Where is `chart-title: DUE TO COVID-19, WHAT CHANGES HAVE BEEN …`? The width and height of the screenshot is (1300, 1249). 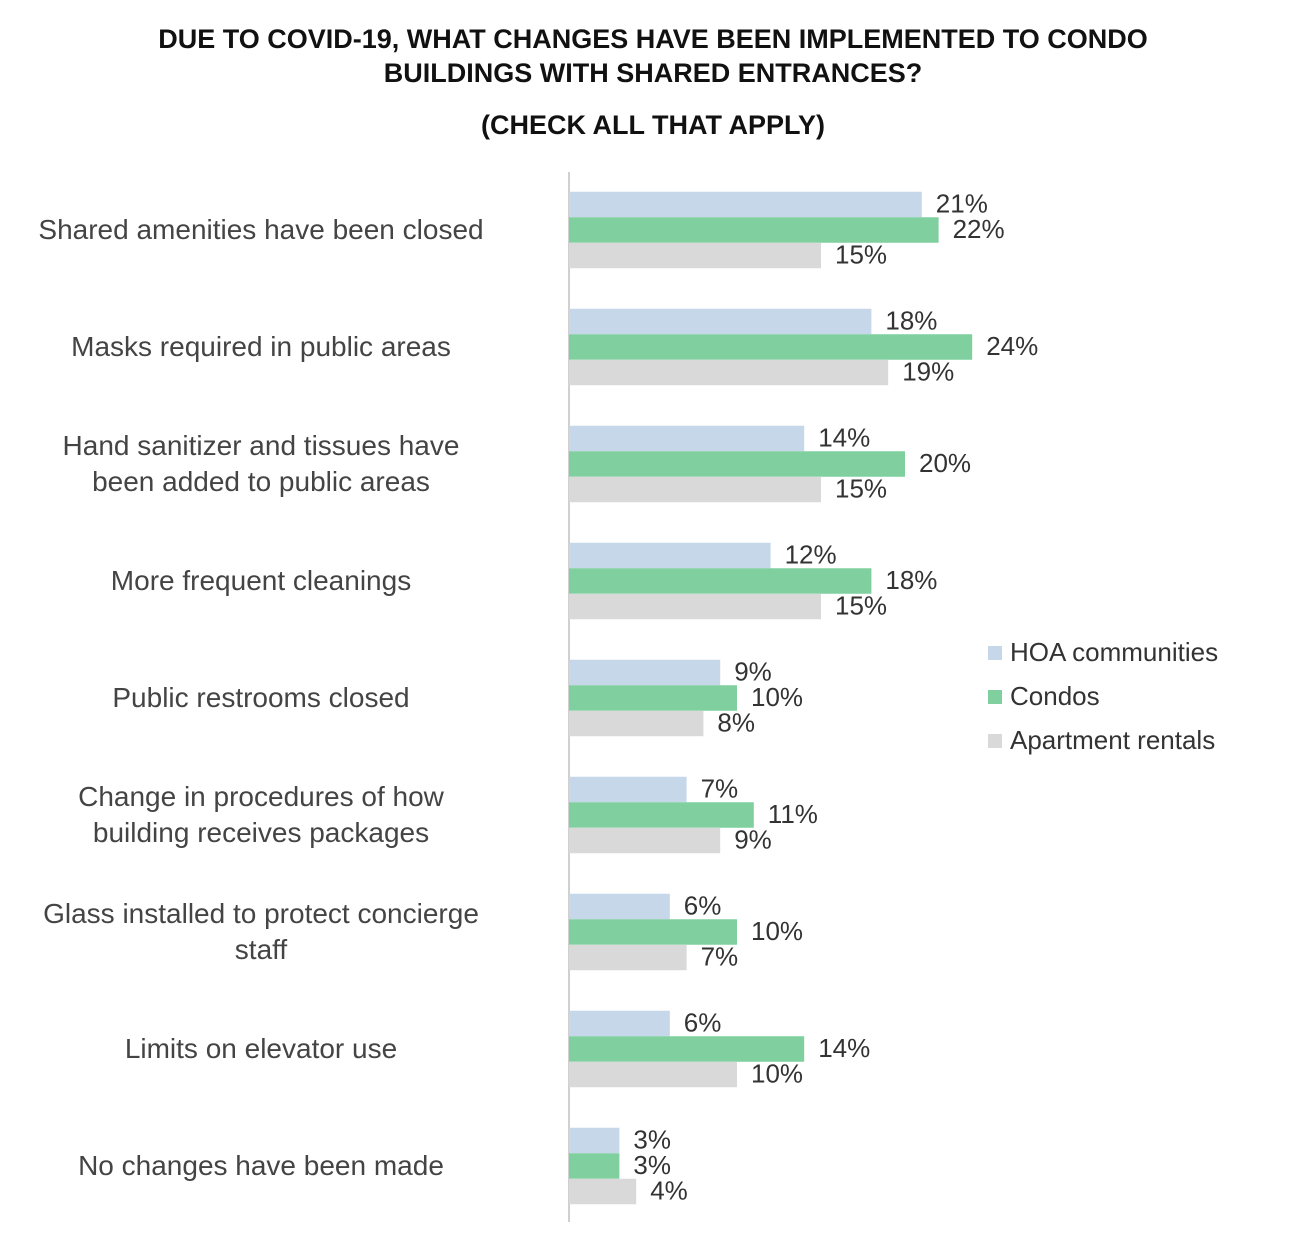 chart-title: DUE TO COVID-19, WHAT CHANGES HAVE BEEN … is located at coordinates (653, 56).